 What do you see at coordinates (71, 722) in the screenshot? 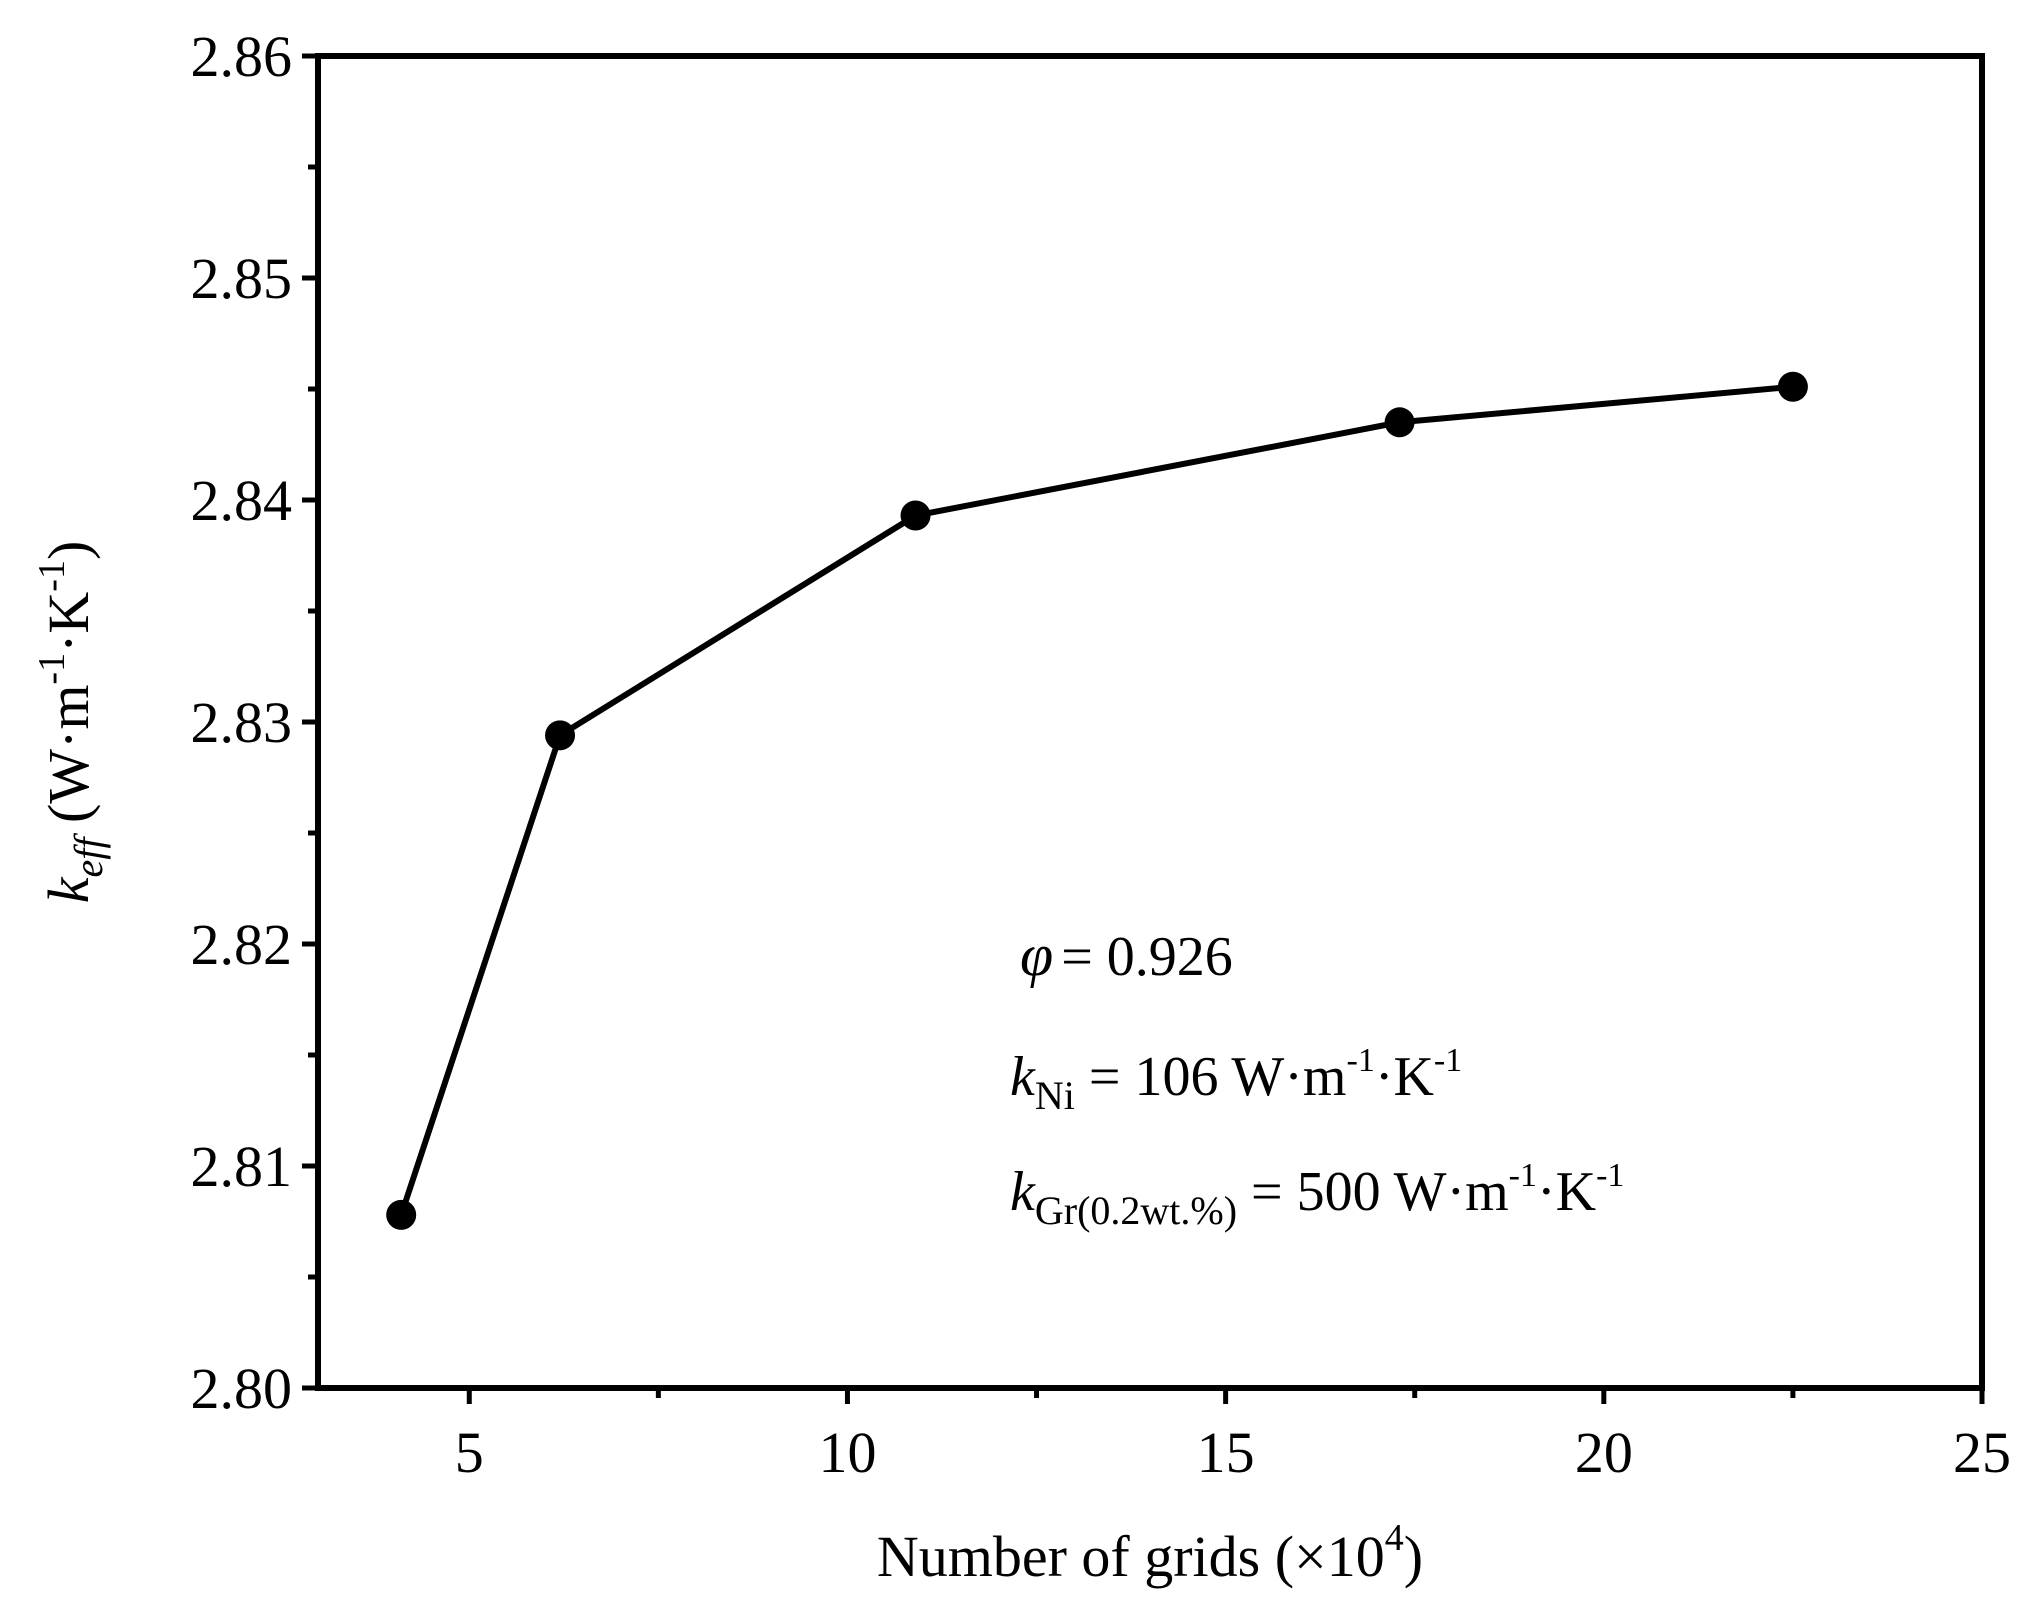
I see `y-axis-title: keff (W·m-1·K-1)` at bounding box center [71, 722].